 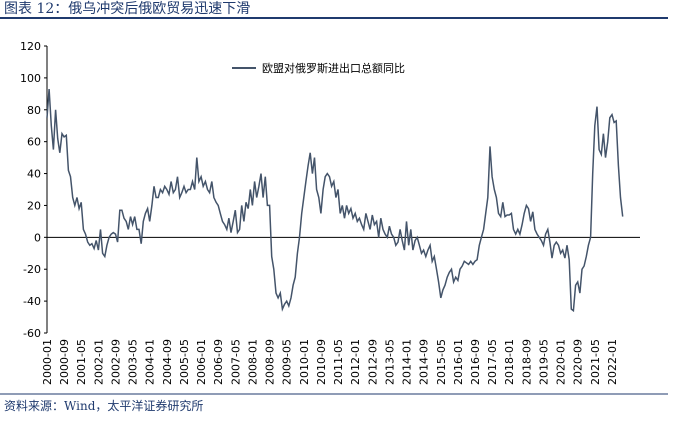 I want to click on x-tick-label: 2012-01, so click(x=355, y=362).